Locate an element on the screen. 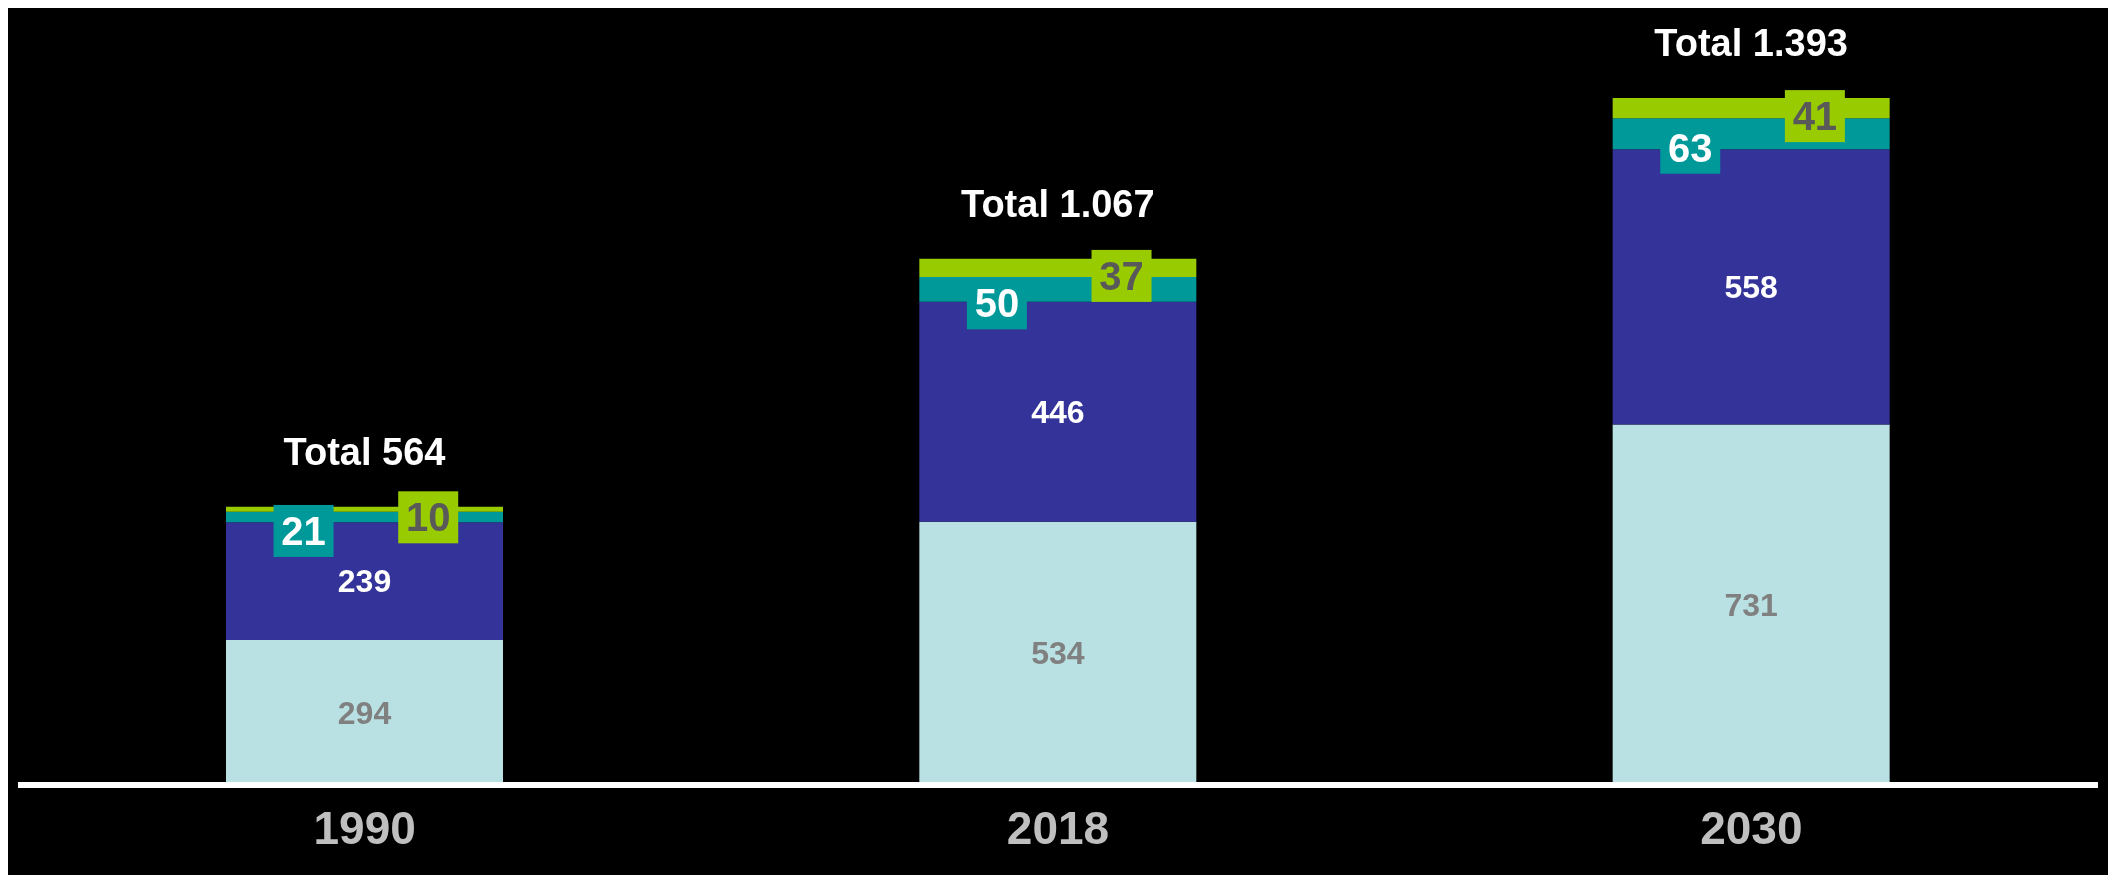  data-label: 50 is located at coordinates (997, 303).